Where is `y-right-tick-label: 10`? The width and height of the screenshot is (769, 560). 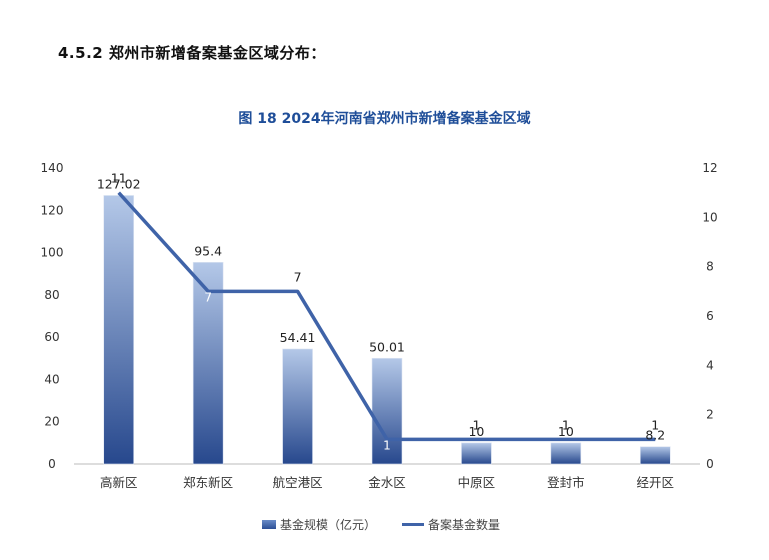 y-right-tick-label: 10 is located at coordinates (709, 217).